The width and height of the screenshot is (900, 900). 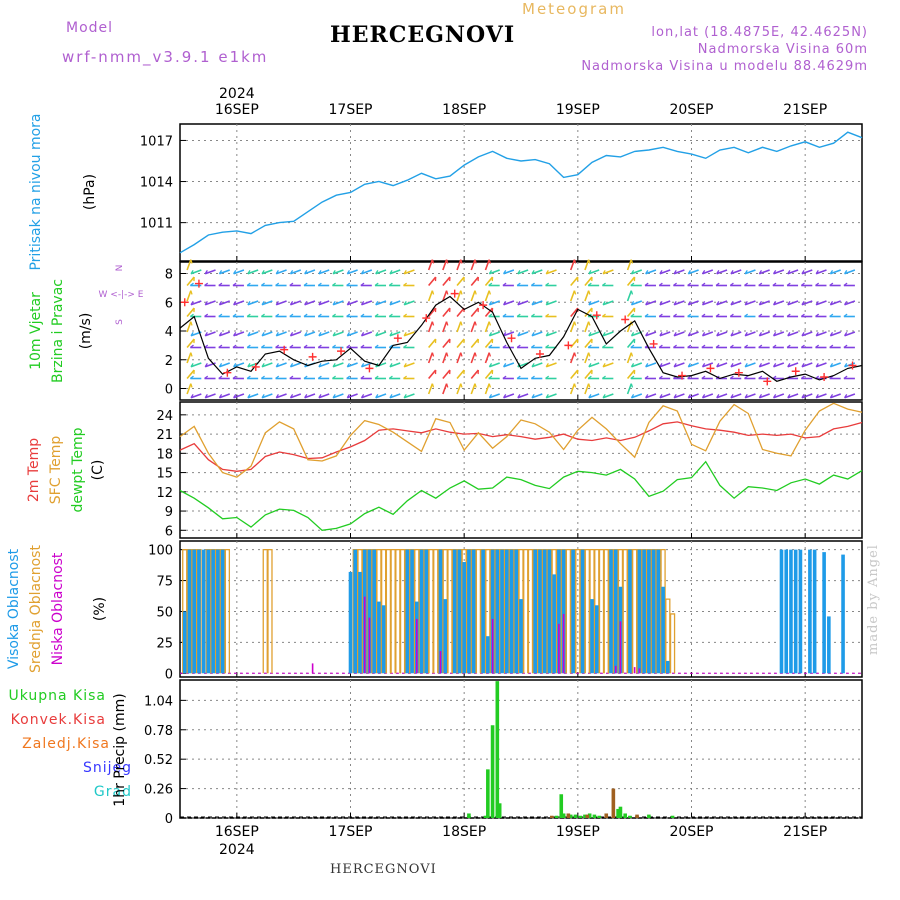 I want to click on y-tick-label: 9, so click(x=169, y=512).